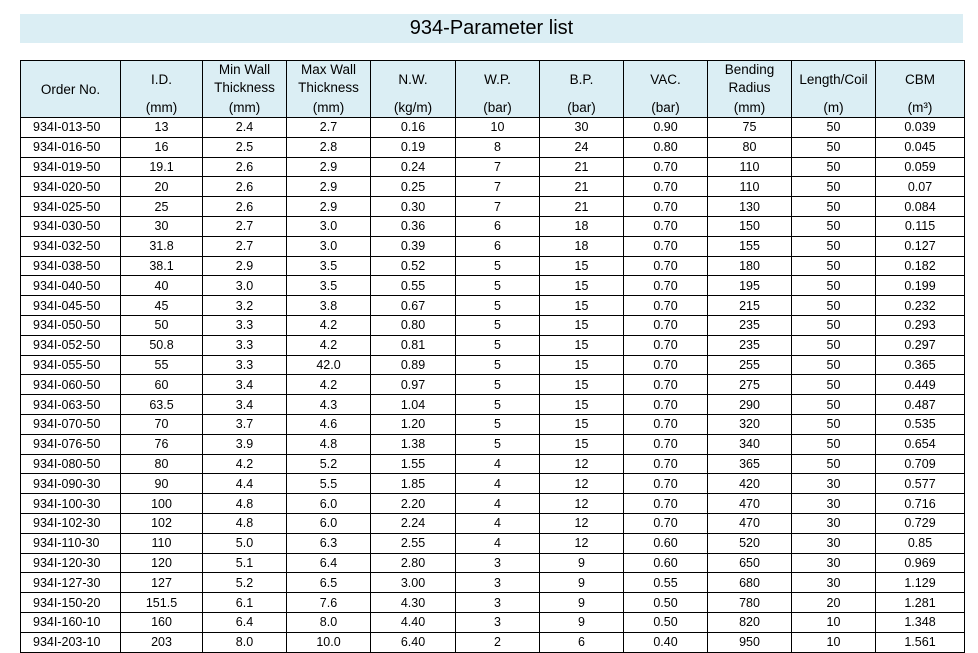 The width and height of the screenshot is (978, 653). What do you see at coordinates (70, 286) in the screenshot?
I see `order-number-cell: 934I-040-50` at bounding box center [70, 286].